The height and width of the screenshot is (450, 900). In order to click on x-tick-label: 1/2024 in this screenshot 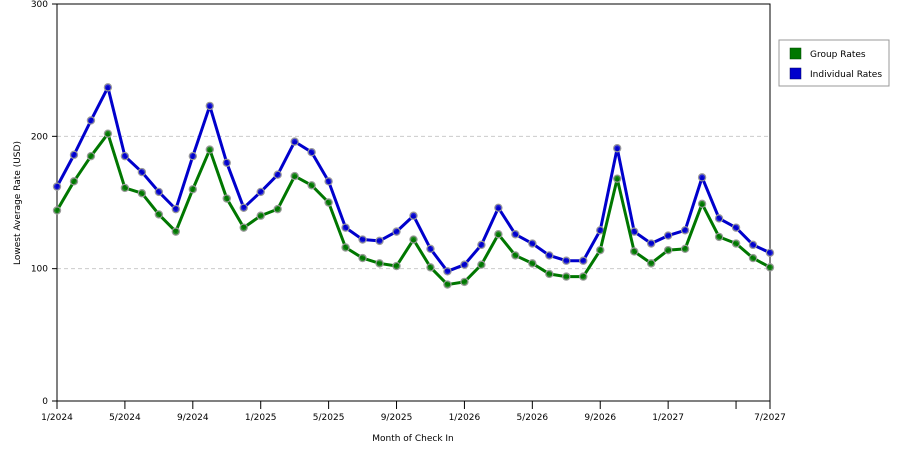, I will do `click(57, 418)`.